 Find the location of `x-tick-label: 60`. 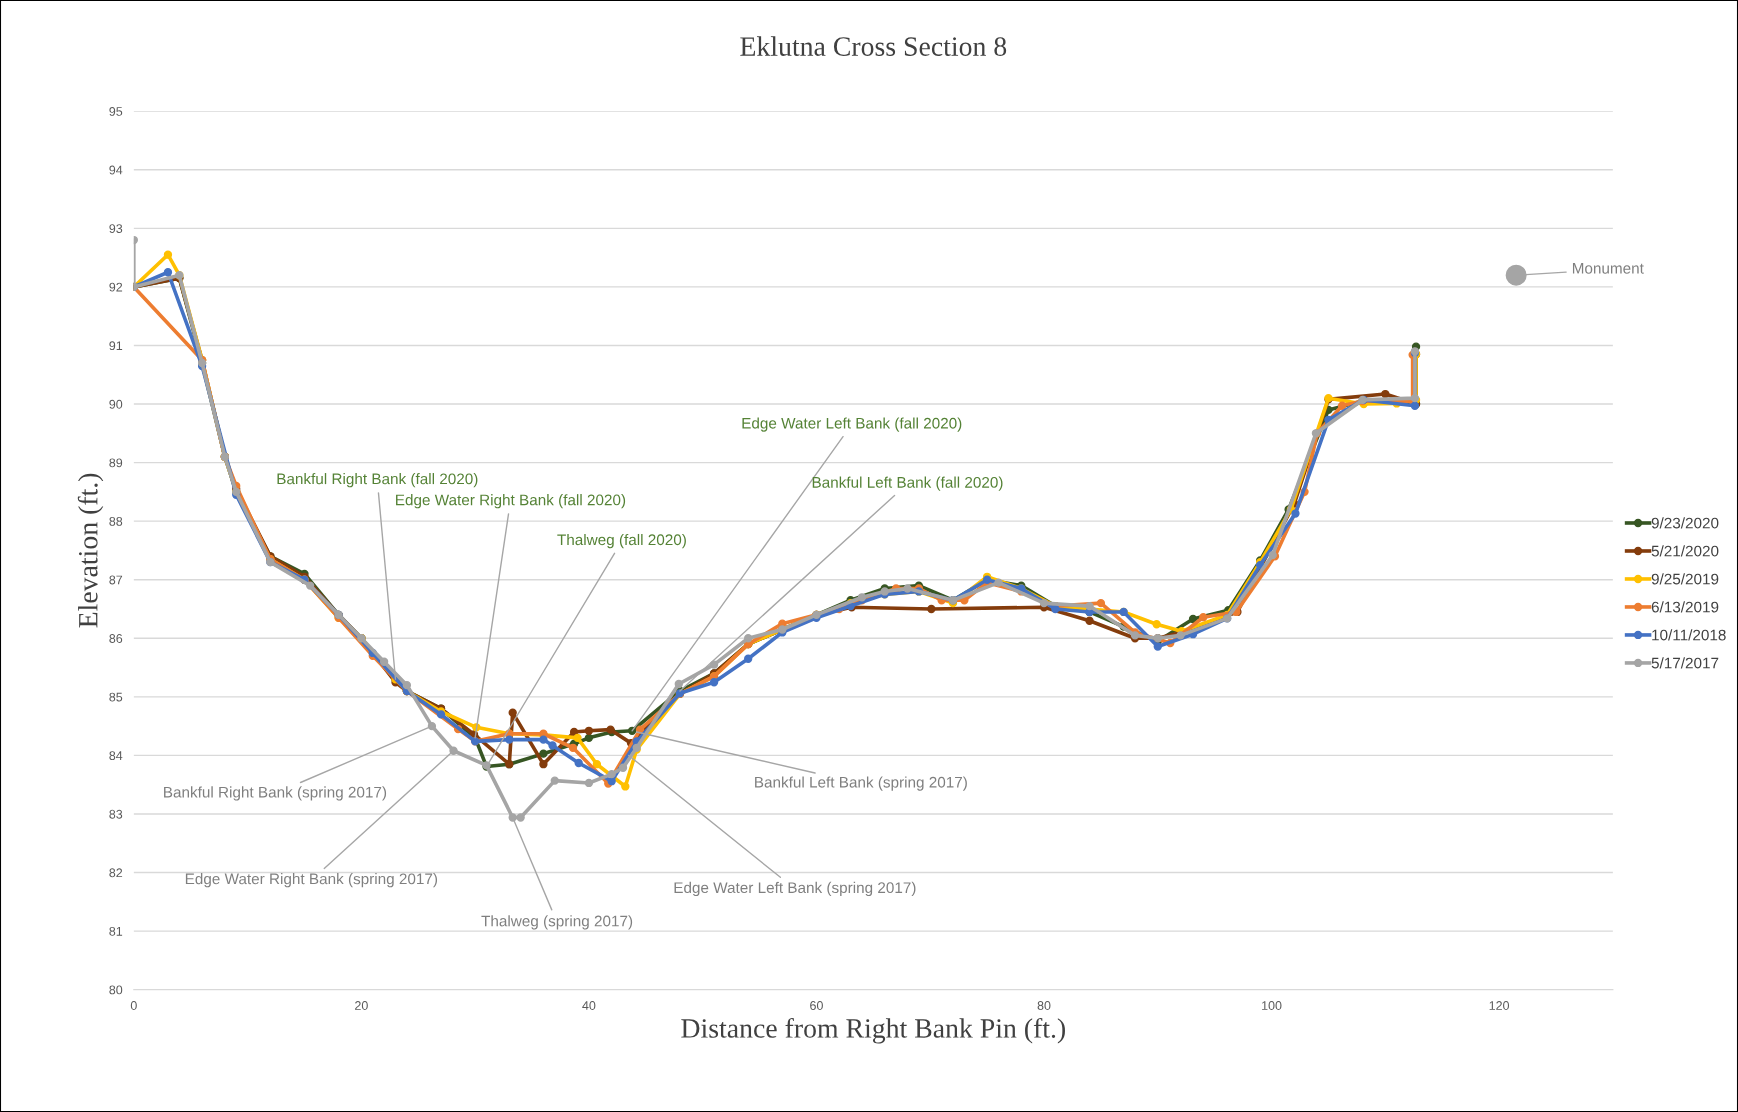

x-tick-label: 60 is located at coordinates (816, 1005).